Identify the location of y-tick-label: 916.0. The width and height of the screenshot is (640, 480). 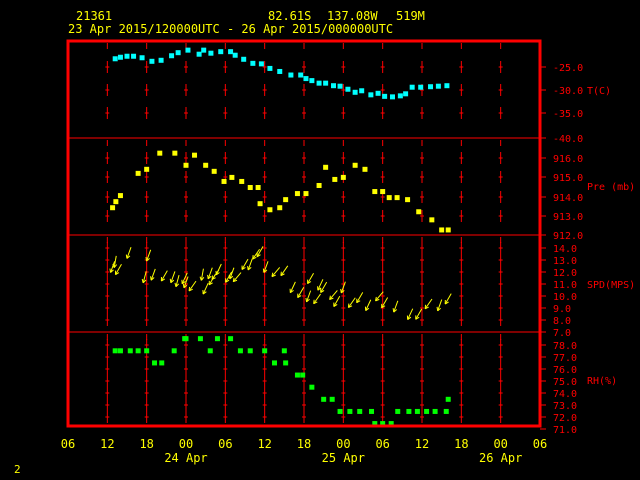
(568, 159).